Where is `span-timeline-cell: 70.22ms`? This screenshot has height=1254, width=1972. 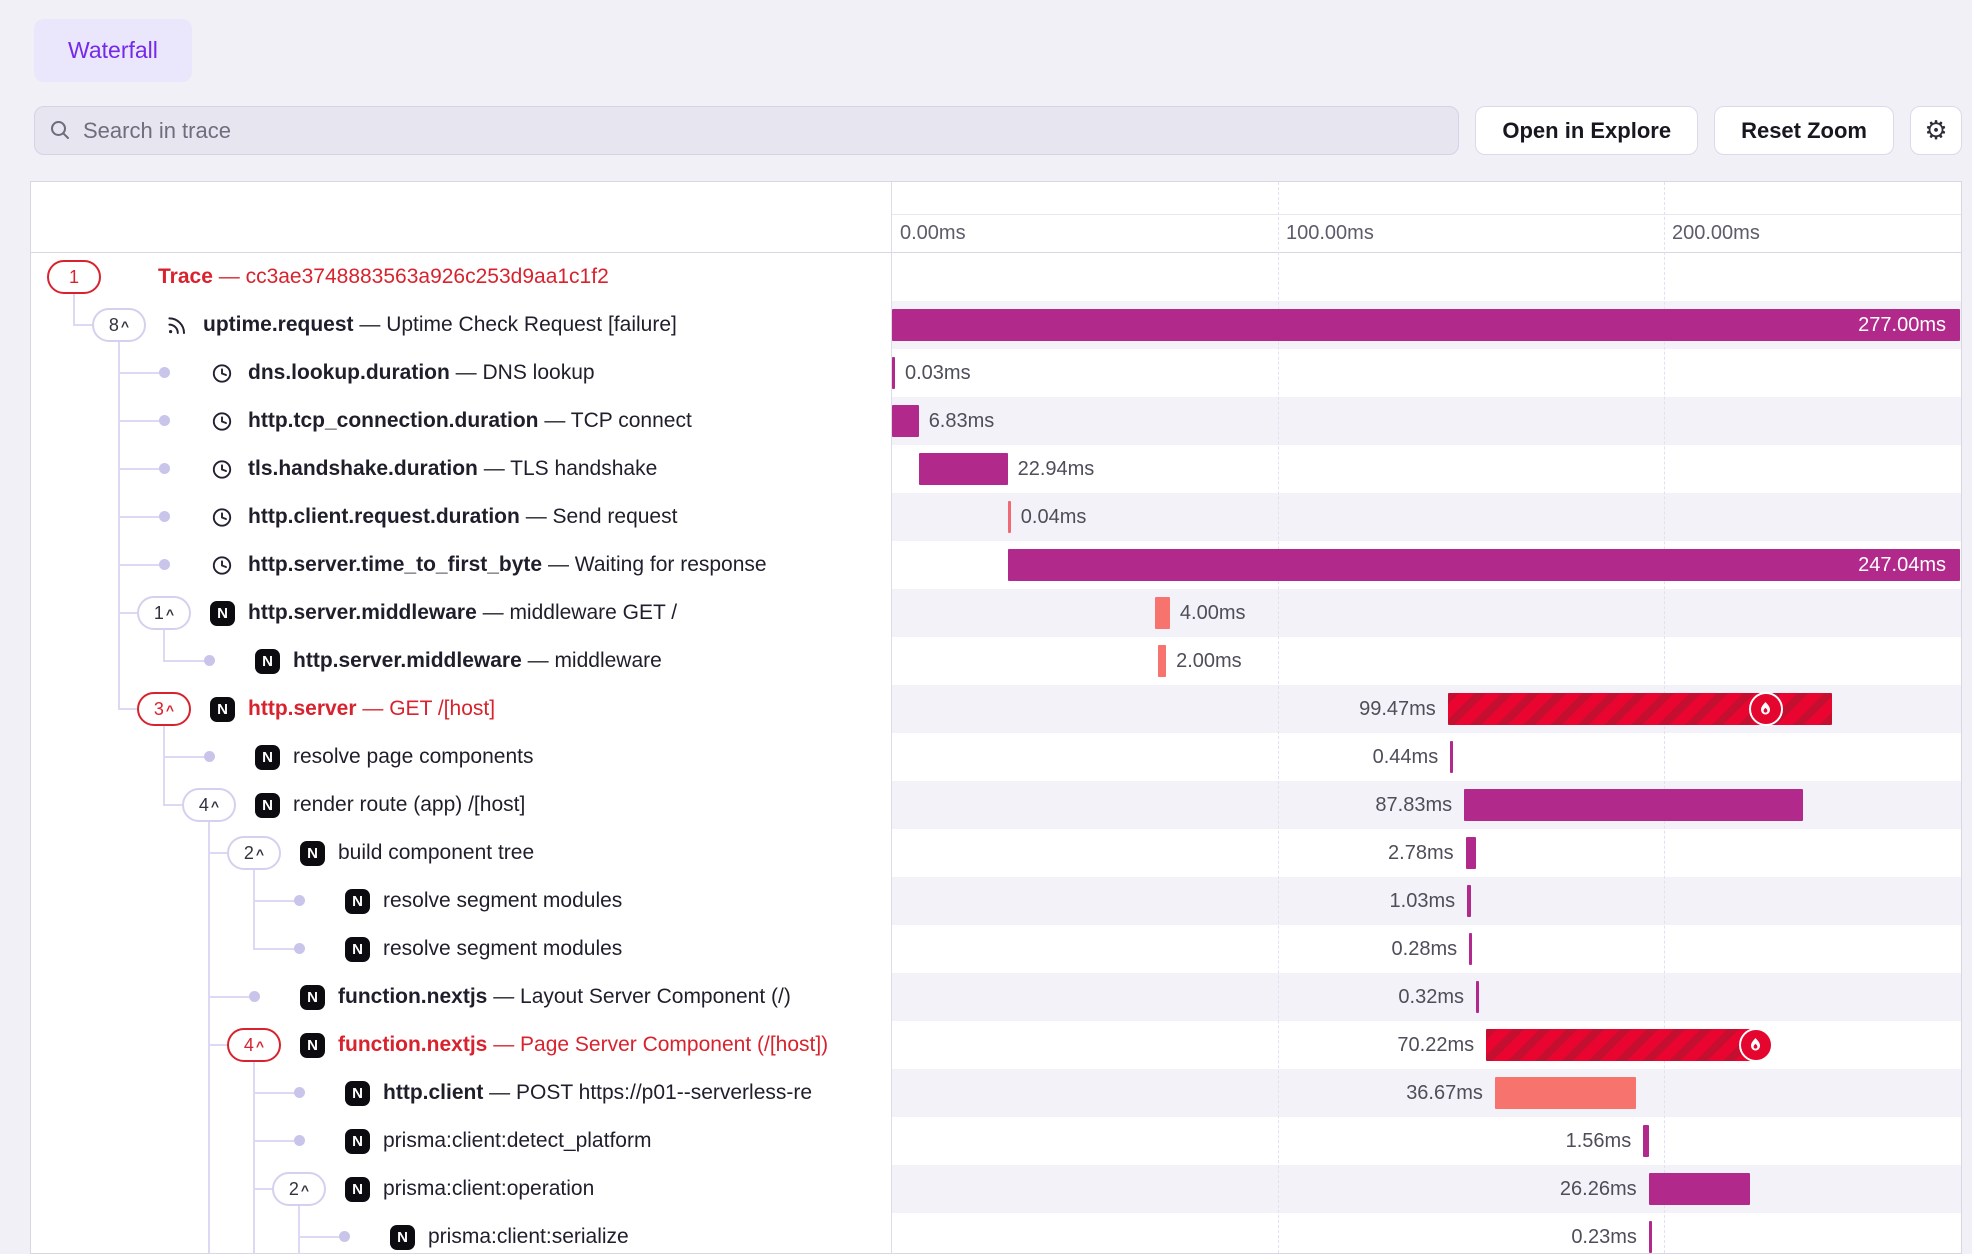 span-timeline-cell: 70.22ms is located at coordinates (1426, 1045).